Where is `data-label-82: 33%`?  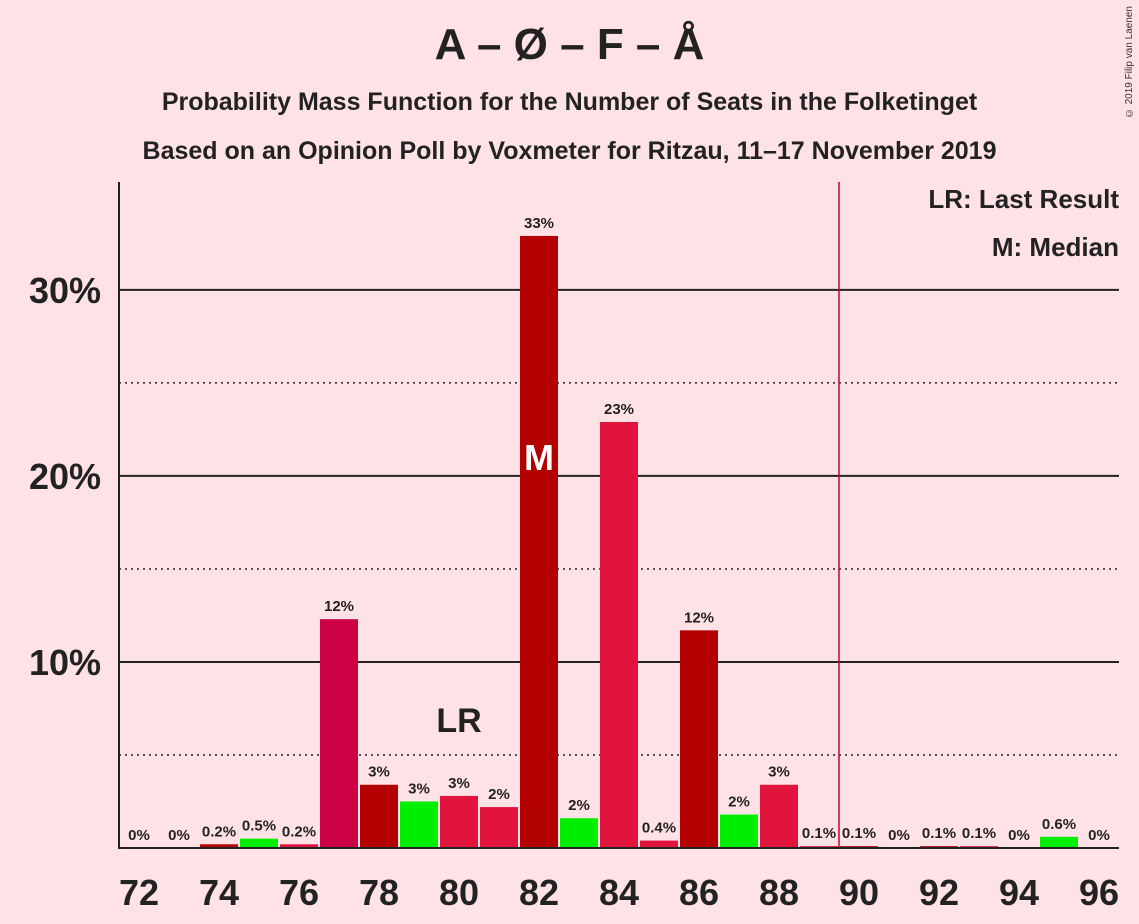
data-label-82: 33% is located at coordinates (539, 223).